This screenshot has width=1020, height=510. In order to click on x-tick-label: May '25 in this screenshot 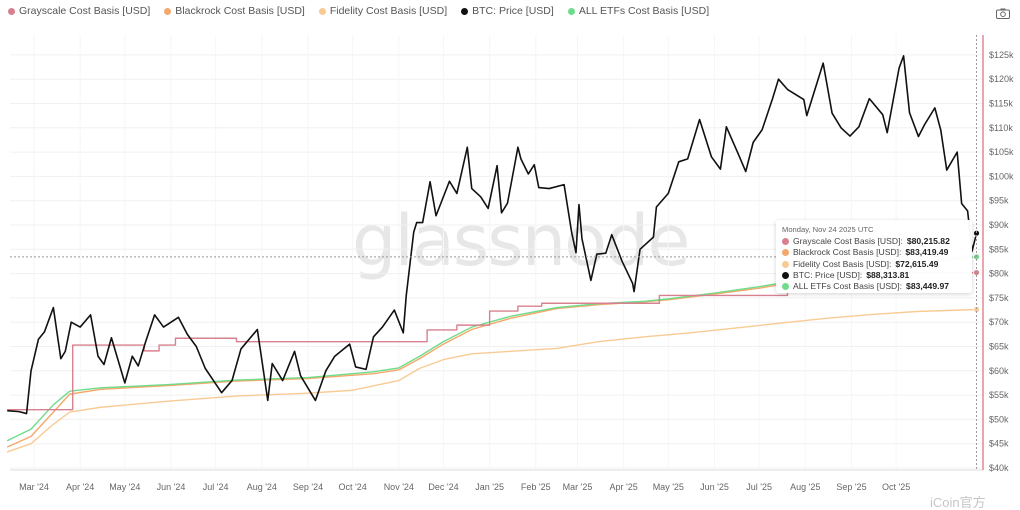, I will do `click(668, 487)`.